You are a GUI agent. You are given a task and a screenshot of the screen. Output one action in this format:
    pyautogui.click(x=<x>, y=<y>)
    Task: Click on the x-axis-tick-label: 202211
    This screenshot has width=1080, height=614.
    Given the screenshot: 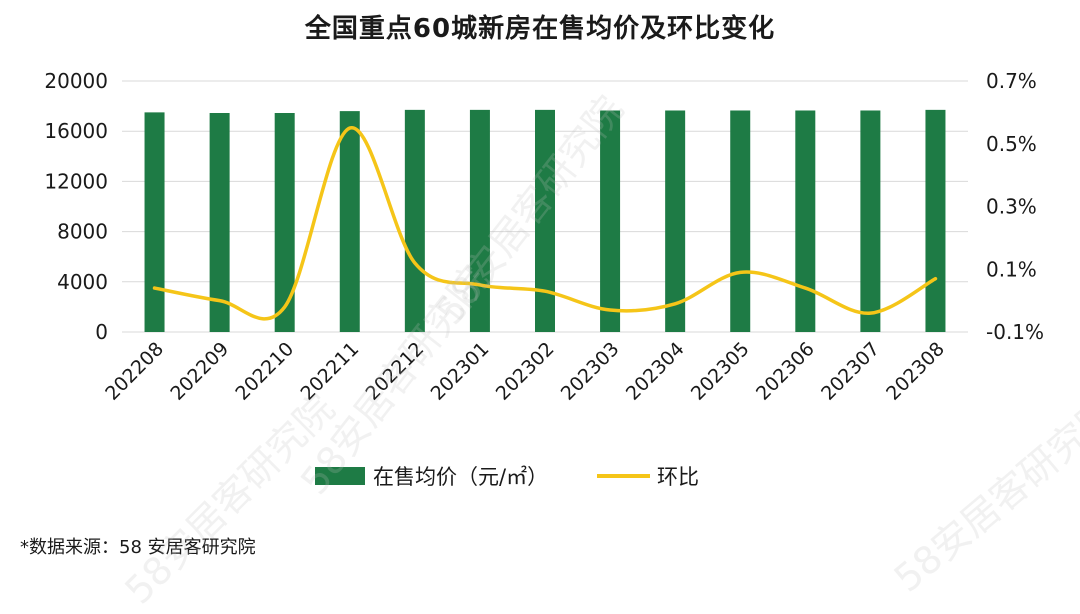 What is the action you would take?
    pyautogui.click(x=329, y=371)
    